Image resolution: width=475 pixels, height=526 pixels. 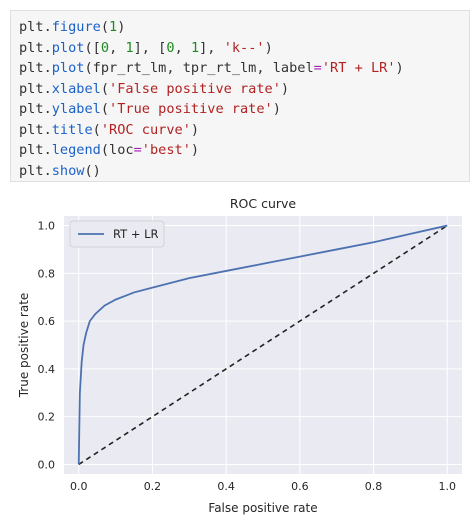 What do you see at coordinates (92, 47) in the screenshot?
I see `code-token: ([` at bounding box center [92, 47].